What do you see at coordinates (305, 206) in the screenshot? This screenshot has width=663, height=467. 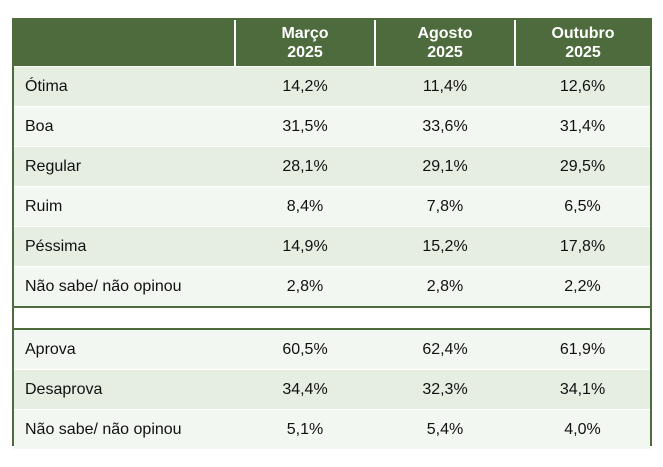 I see `cell-value: 8,4%` at bounding box center [305, 206].